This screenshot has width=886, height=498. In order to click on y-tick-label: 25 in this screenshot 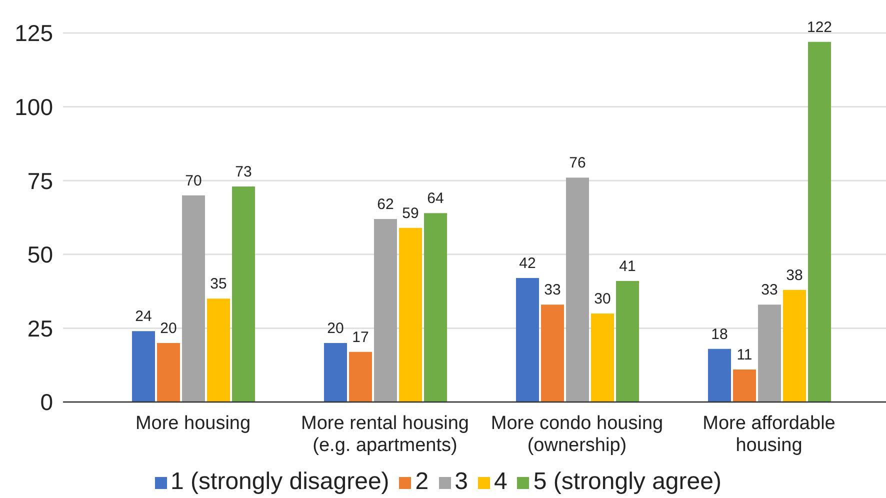, I will do `click(40, 328)`.